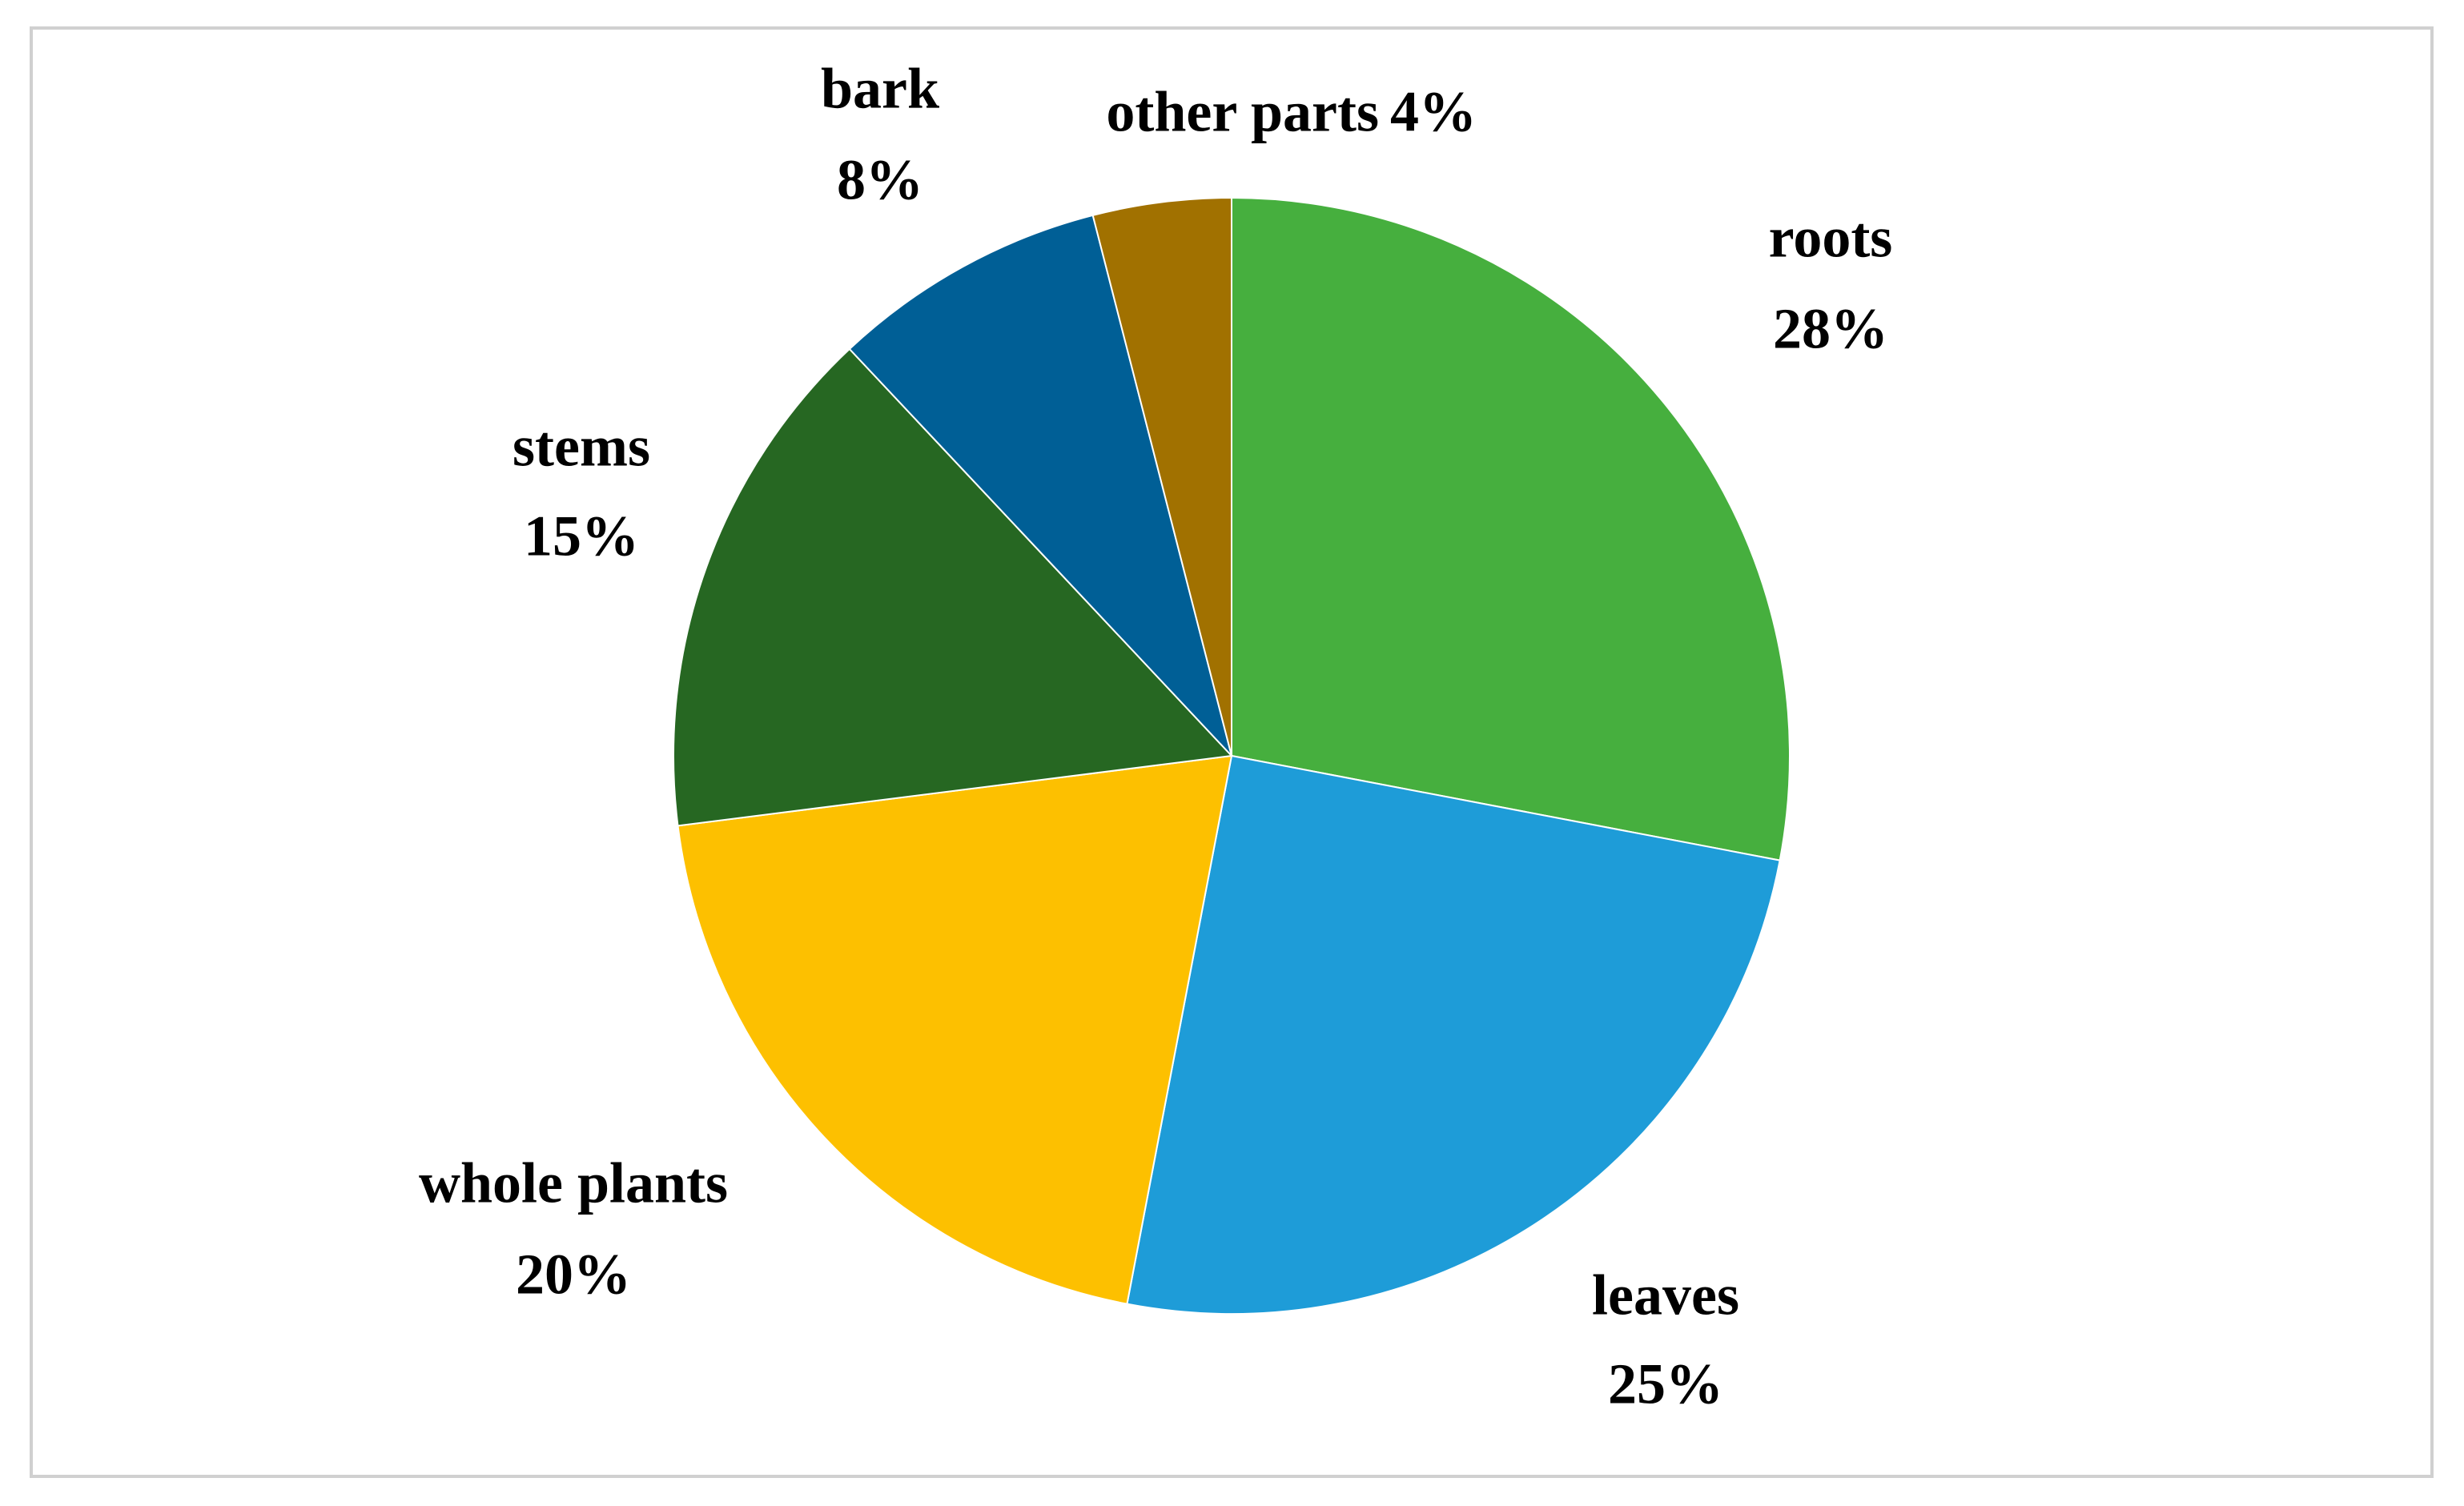 The width and height of the screenshot is (2464, 1506). What do you see at coordinates (573, 1183) in the screenshot?
I see `slice-label: whole plants` at bounding box center [573, 1183].